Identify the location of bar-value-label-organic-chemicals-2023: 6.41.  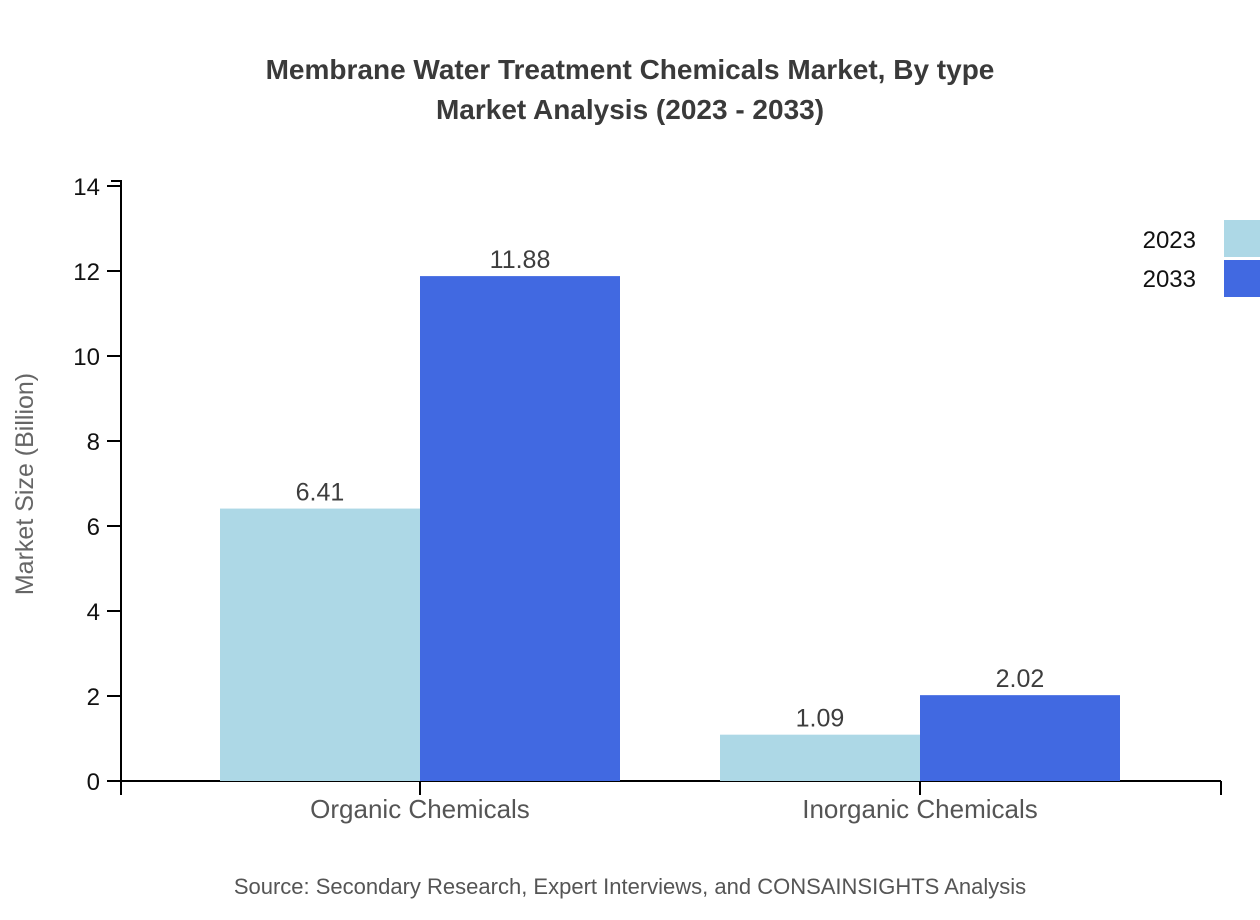
(320, 493).